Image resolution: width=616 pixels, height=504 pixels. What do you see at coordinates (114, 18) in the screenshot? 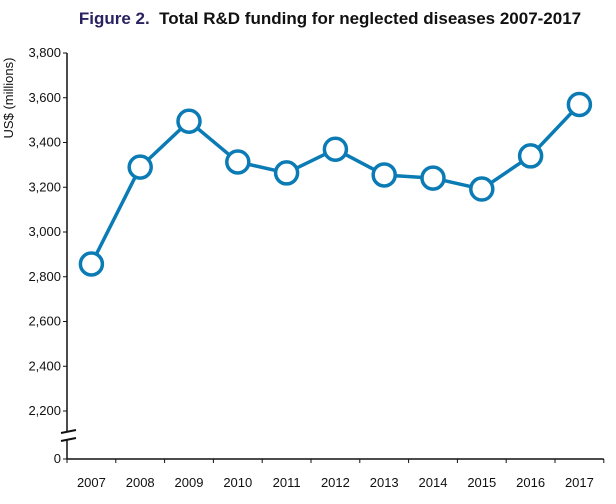
I see `figure-number: Figure 2.` at bounding box center [114, 18].